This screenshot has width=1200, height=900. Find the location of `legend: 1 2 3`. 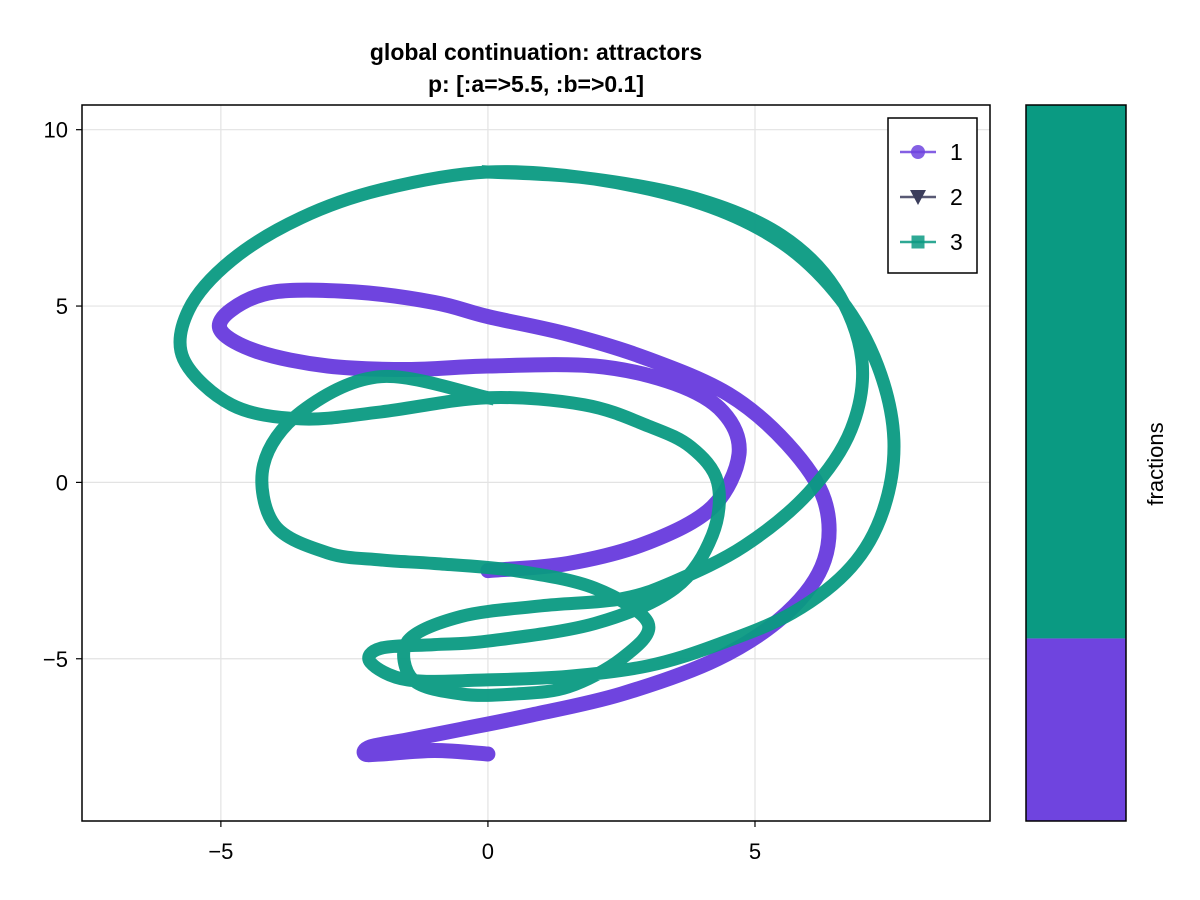

legend: 1 2 3 is located at coordinates (932, 195).